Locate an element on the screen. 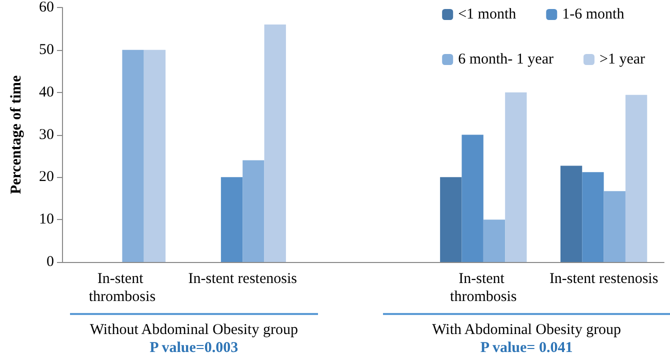  y-tick-label: 40 is located at coordinates (46, 92).